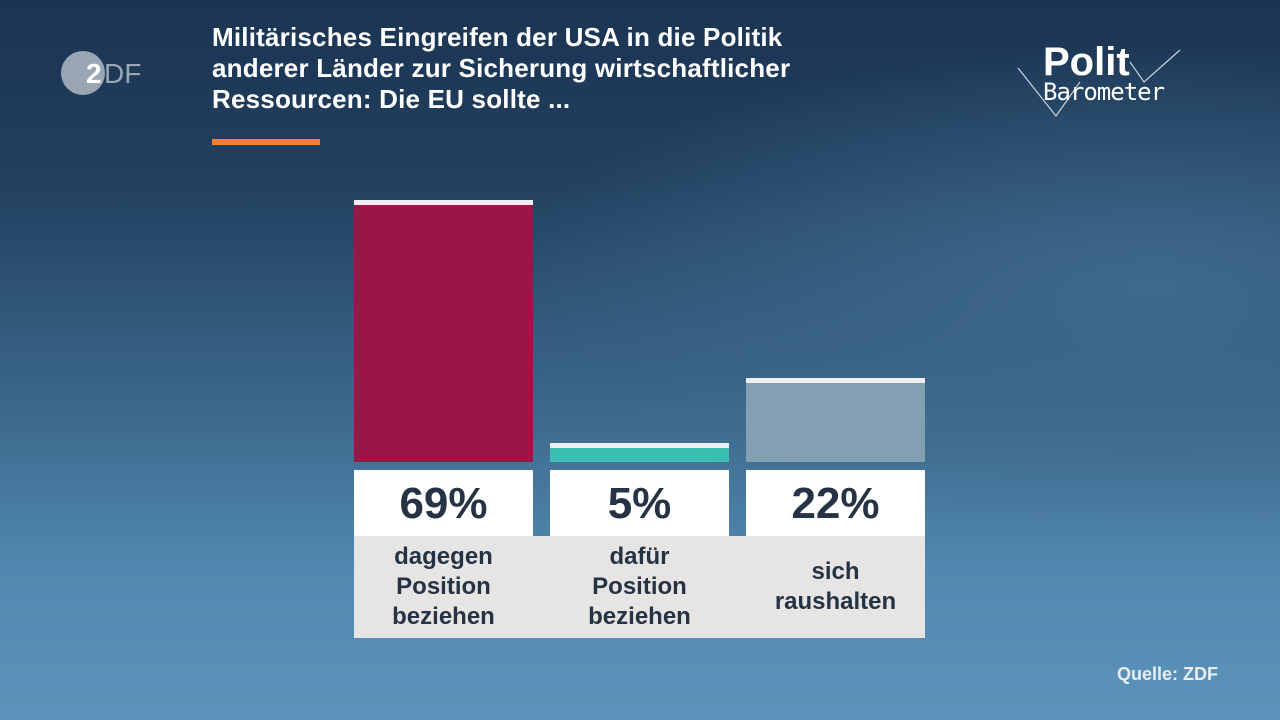 The image size is (1280, 720). I want to click on source-note: Quelle: ZDF, so click(1167, 674).